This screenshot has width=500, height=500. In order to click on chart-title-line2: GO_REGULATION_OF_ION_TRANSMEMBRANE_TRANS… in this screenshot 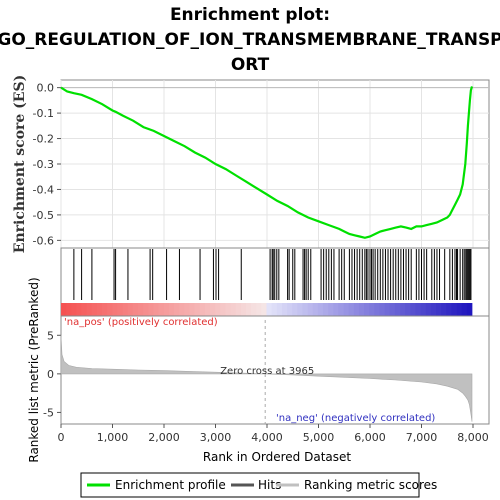, I will do `click(250, 40)`.